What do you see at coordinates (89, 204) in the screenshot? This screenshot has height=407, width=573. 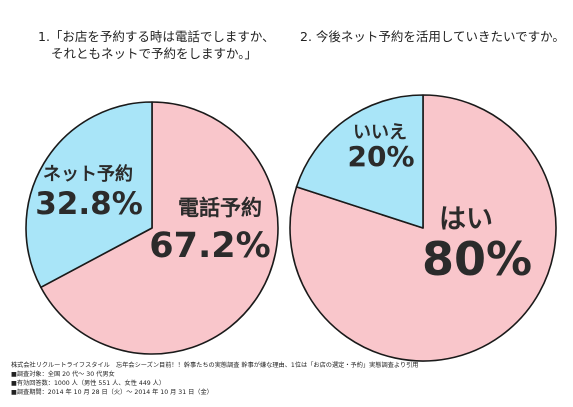 I see `pie-1-slice-2-value: 32.8%` at bounding box center [89, 204].